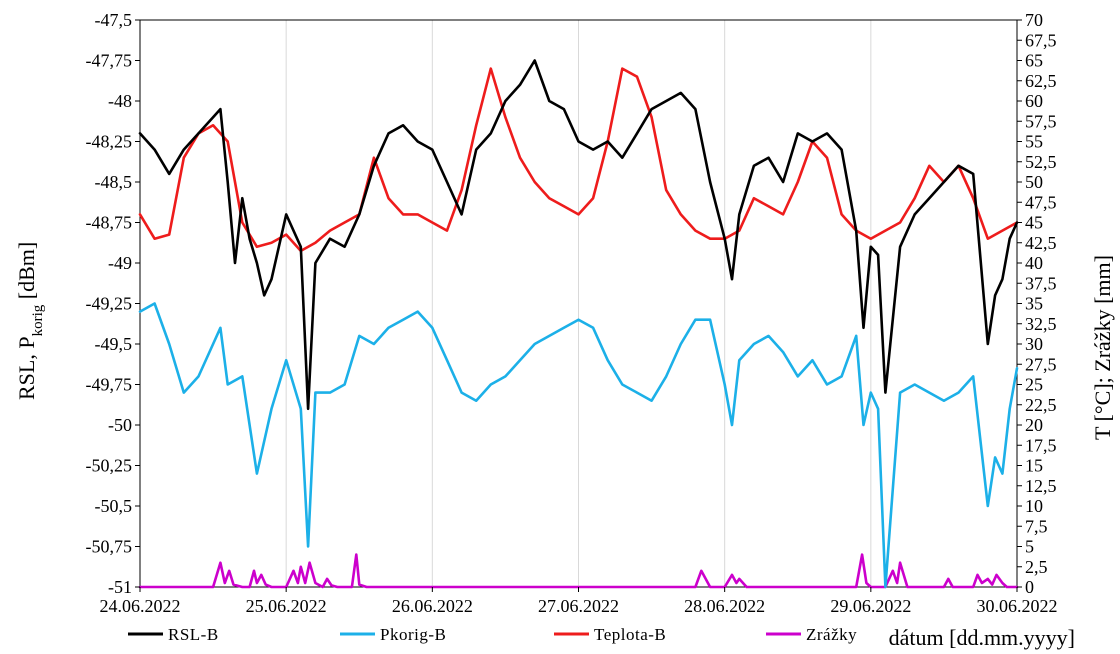 The width and height of the screenshot is (1120, 654). What do you see at coordinates (1034, 142) in the screenshot?
I see `right-tick-label: 55` at bounding box center [1034, 142].